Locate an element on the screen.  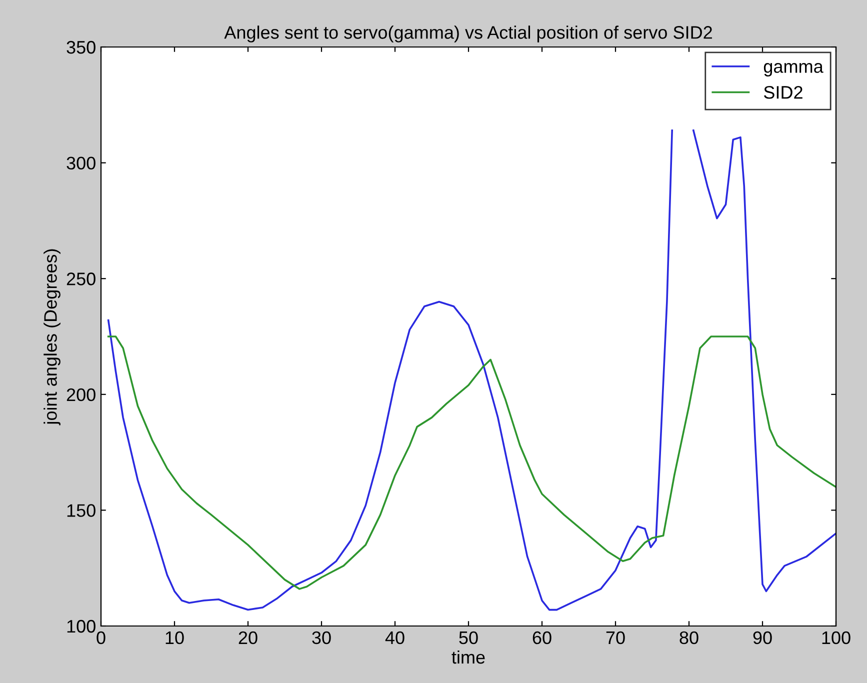
y-axis-title: joint angles (Degrees) is located at coordinates (52, 337).